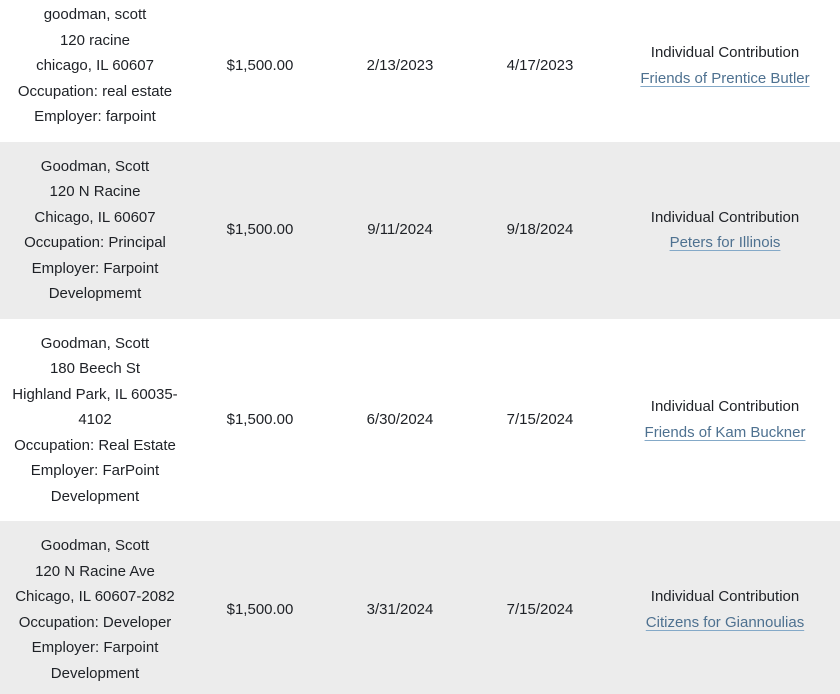 This screenshot has width=840, height=694. Describe the element at coordinates (725, 622) in the screenshot. I see `committee-link: Citizens for Giannoulias` at that location.